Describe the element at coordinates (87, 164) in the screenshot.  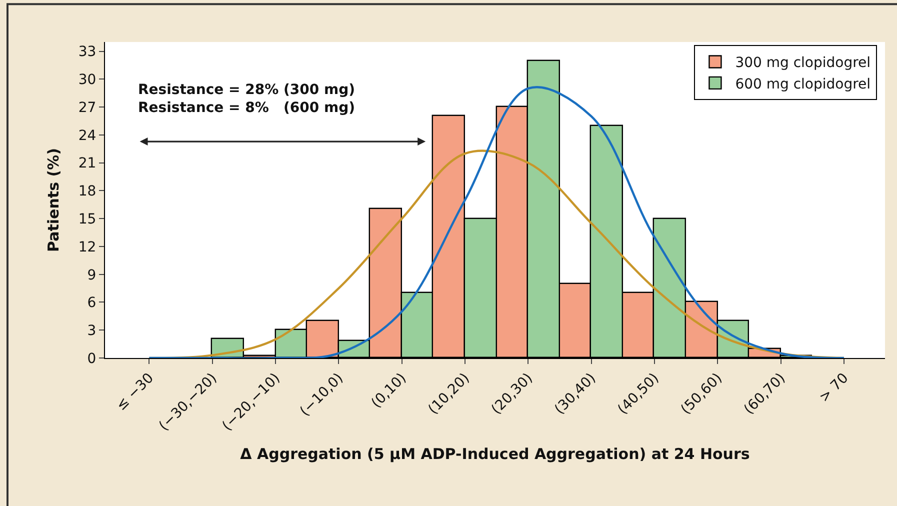
I see `y-tick-label: 21` at that location.